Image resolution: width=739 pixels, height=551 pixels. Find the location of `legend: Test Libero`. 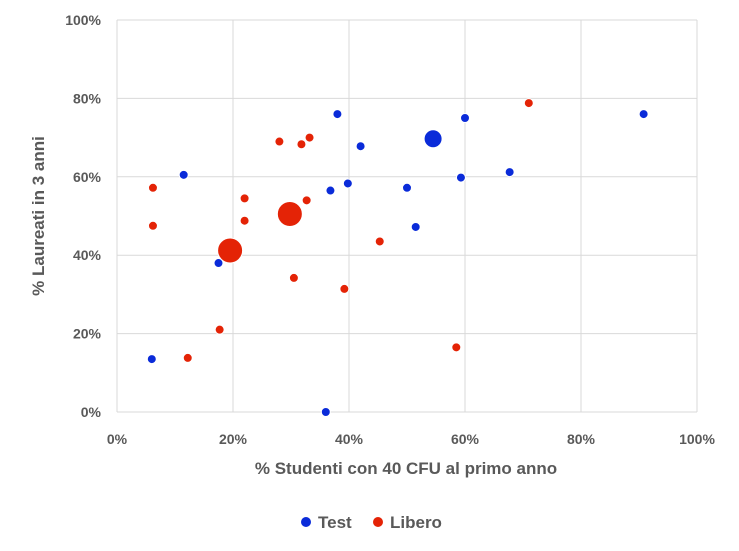

legend: Test Libero is located at coordinates (371, 522).